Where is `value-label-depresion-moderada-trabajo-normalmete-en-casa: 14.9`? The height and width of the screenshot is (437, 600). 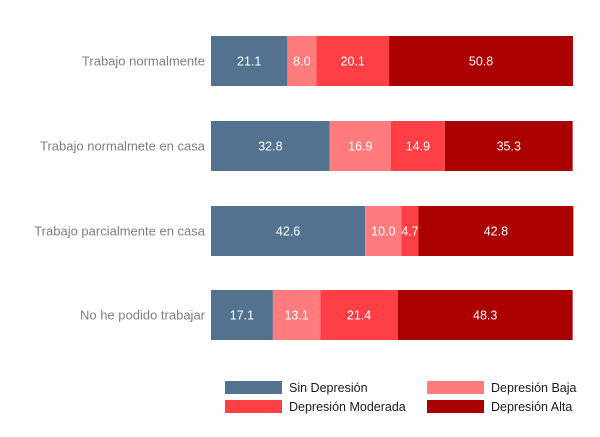
value-label-depresion-moderada-trabajo-normalmete-en-casa: 14.9 is located at coordinates (418, 147).